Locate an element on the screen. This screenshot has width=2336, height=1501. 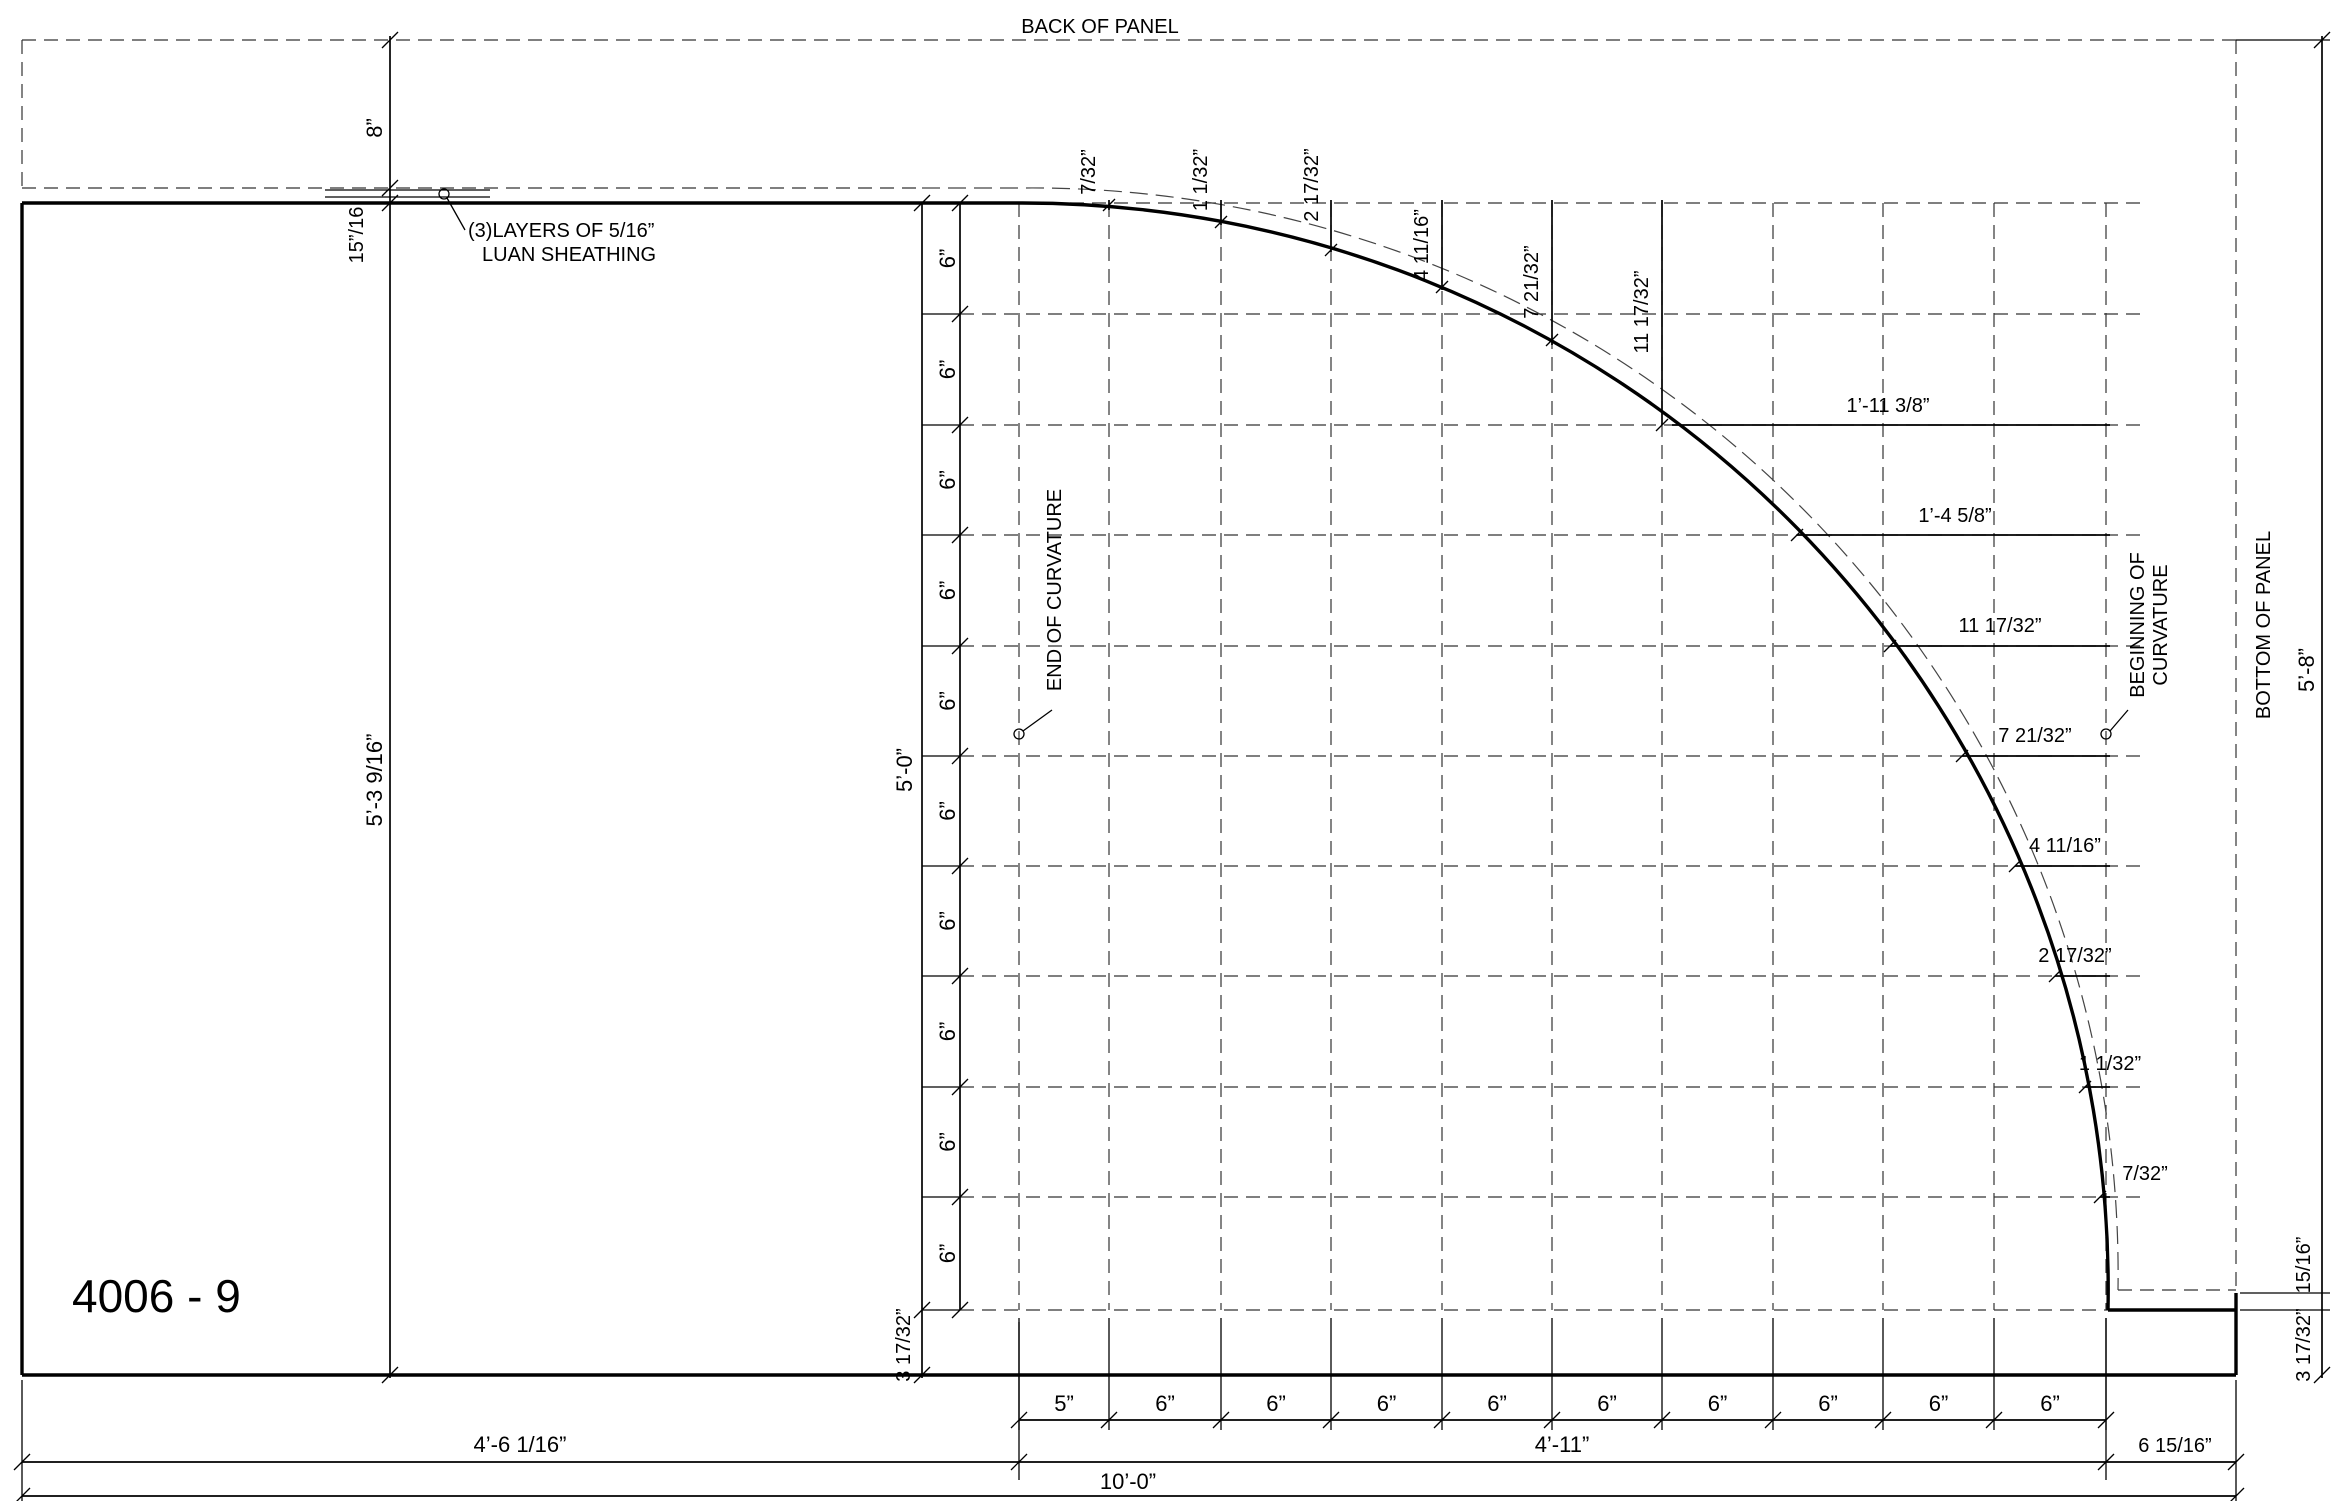
top-gap-dim: 8” is located at coordinates (374, 128).